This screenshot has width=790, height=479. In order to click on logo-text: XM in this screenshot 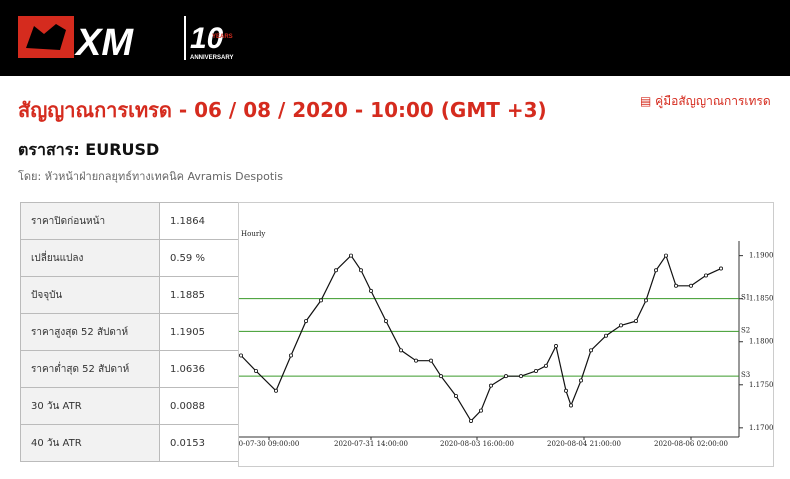, I will do `click(104, 43)`.